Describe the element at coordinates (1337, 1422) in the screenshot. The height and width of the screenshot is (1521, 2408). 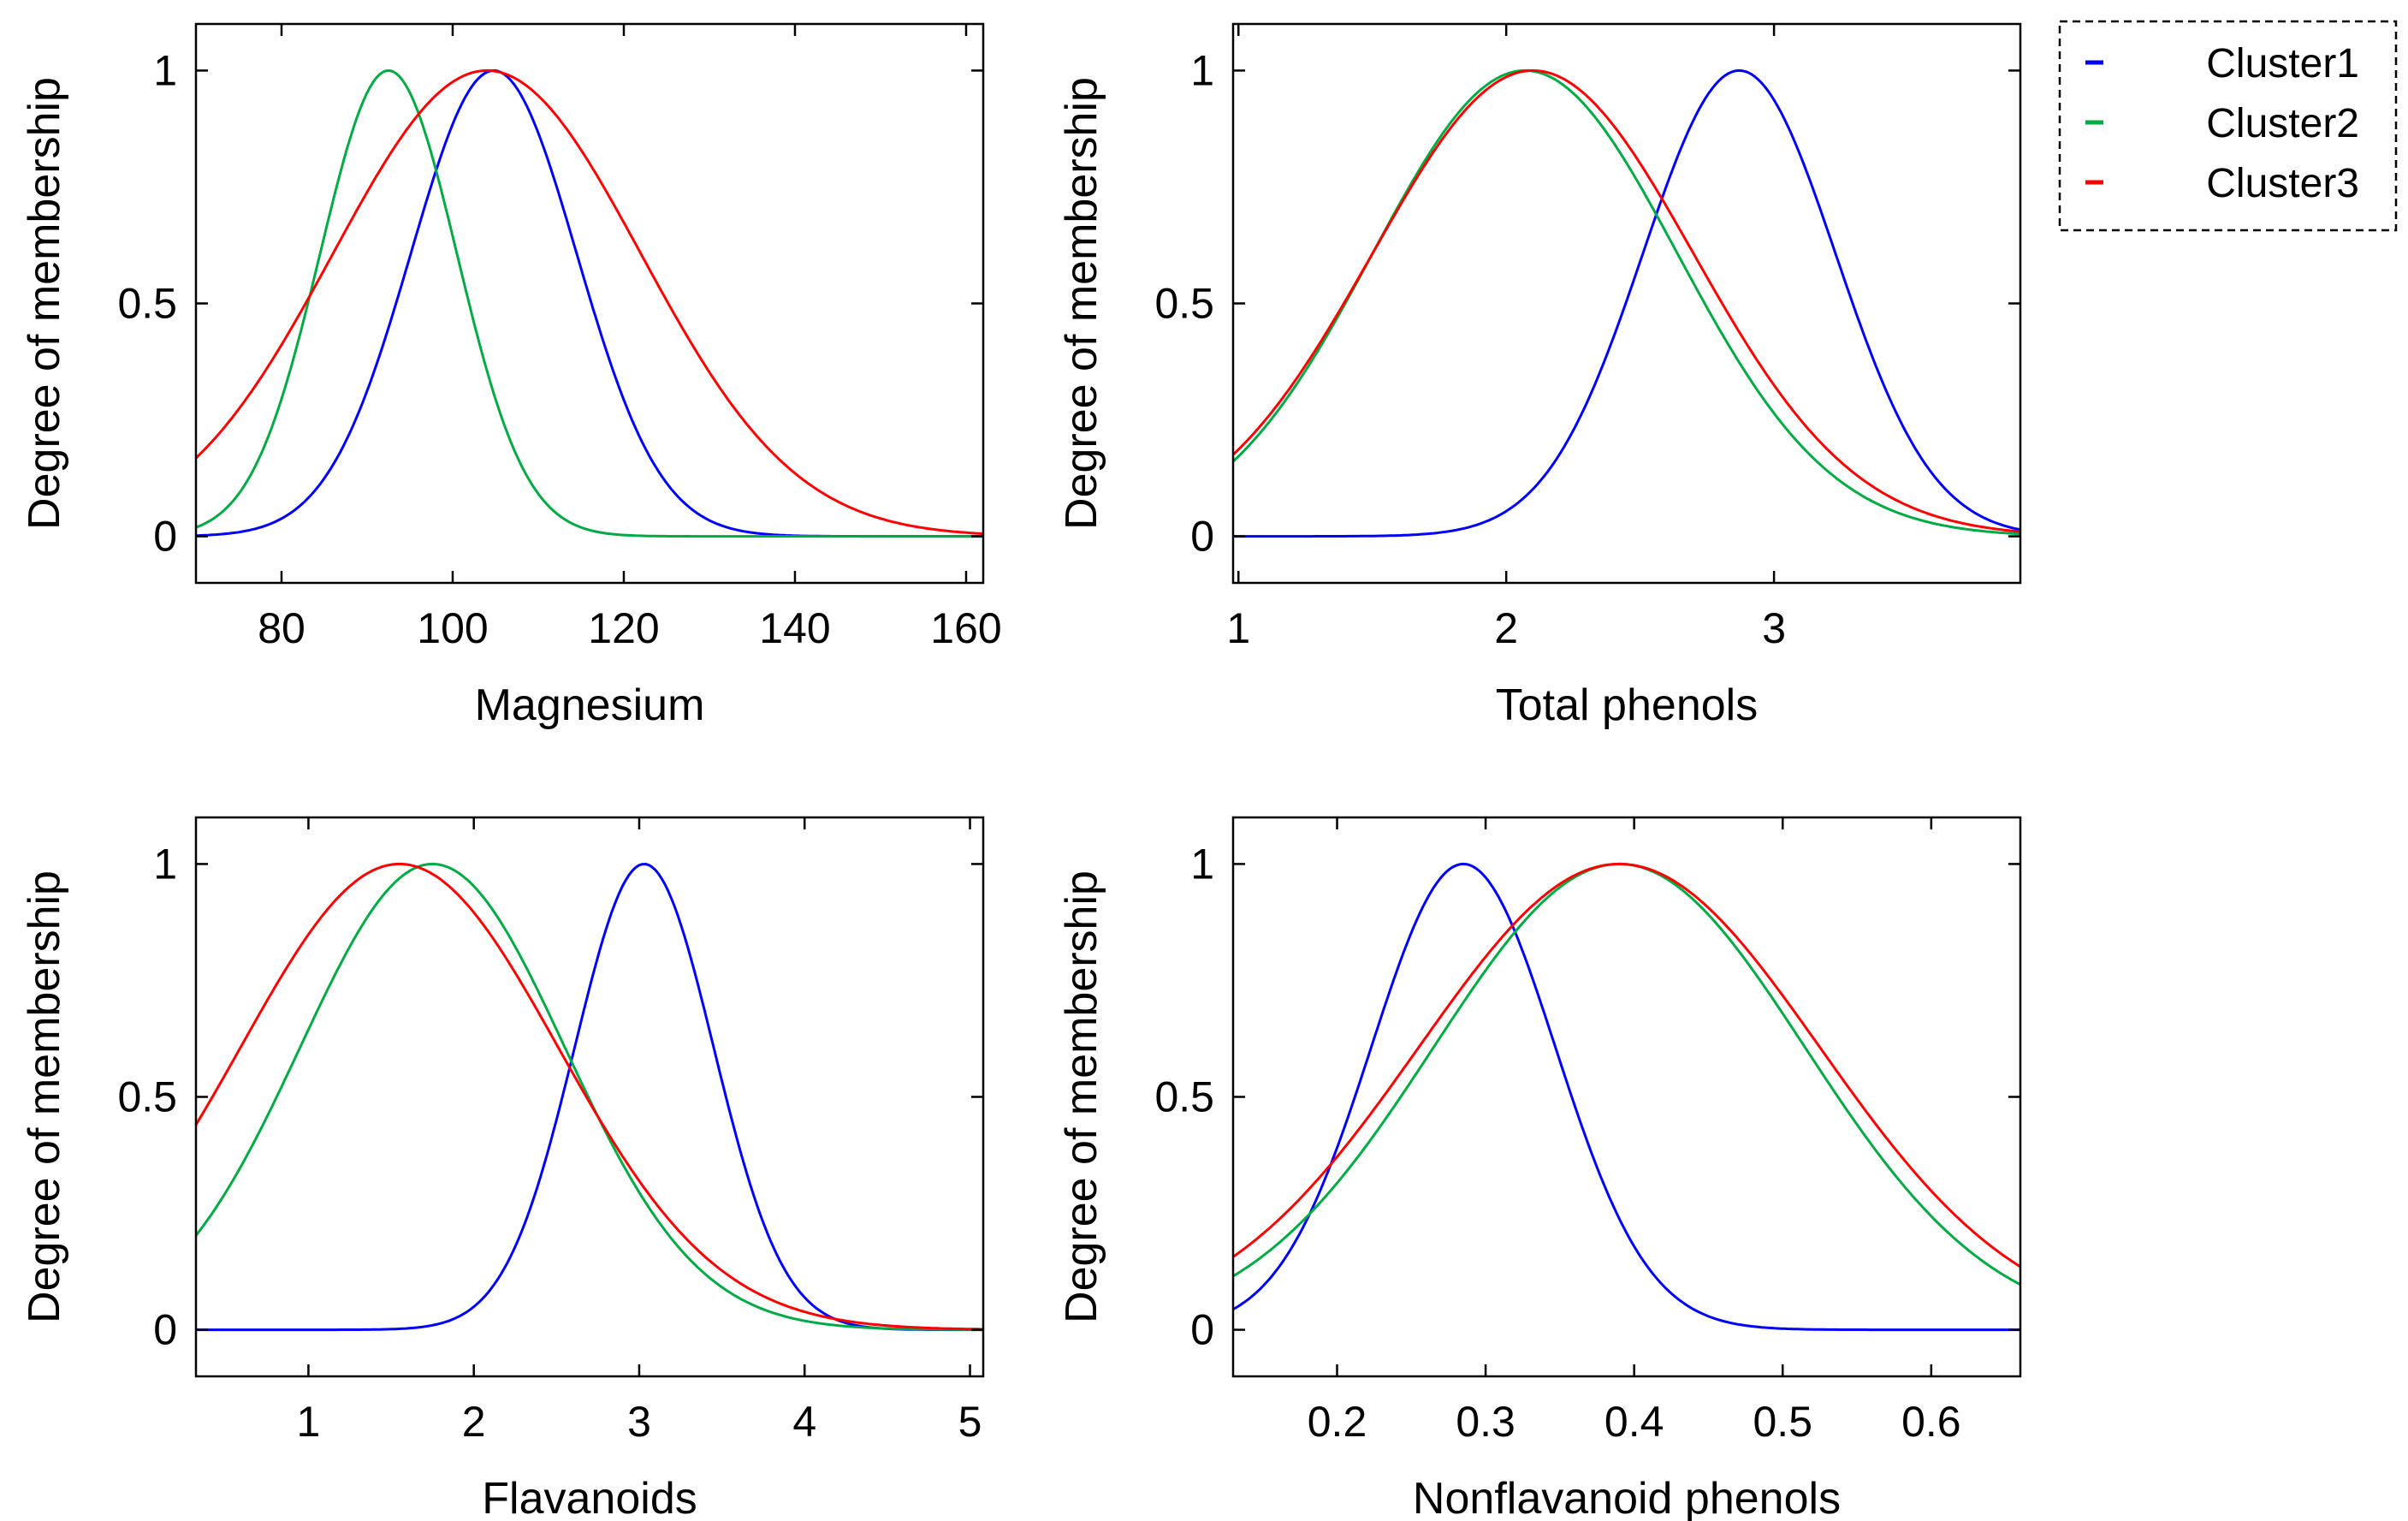
I see `x-tick-label: 0.2` at that location.